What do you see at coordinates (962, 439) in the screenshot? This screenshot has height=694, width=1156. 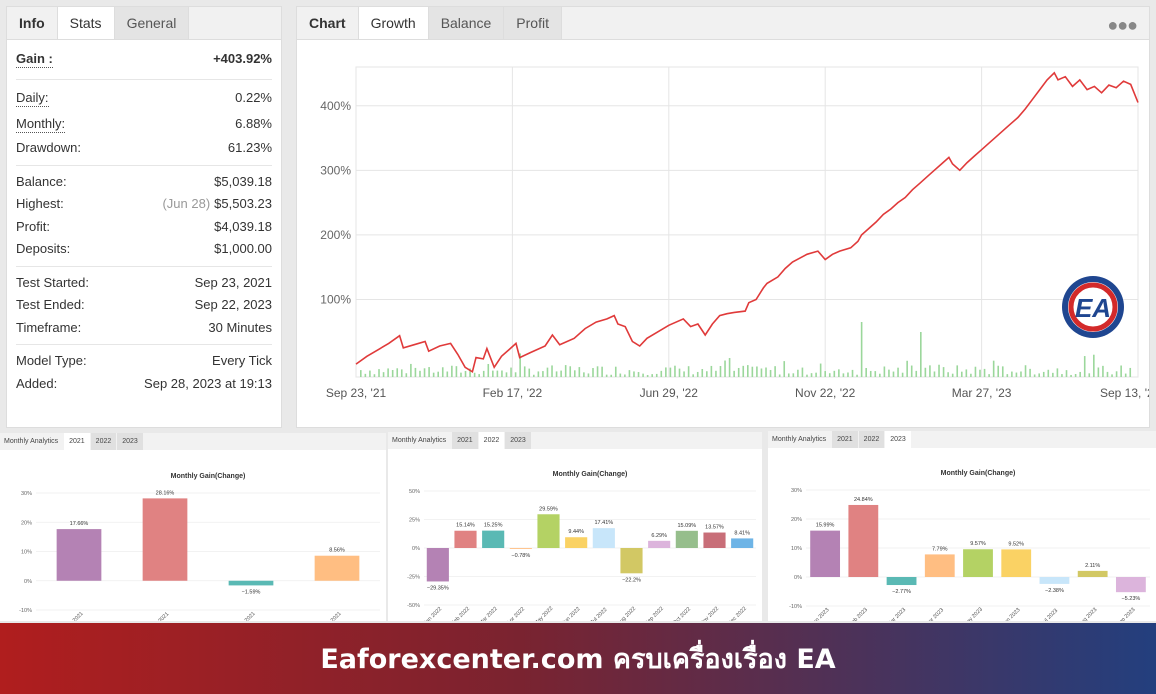 I see `monthly-analytics-tabs: Monthly Analytics 2021 2022 2023` at bounding box center [962, 439].